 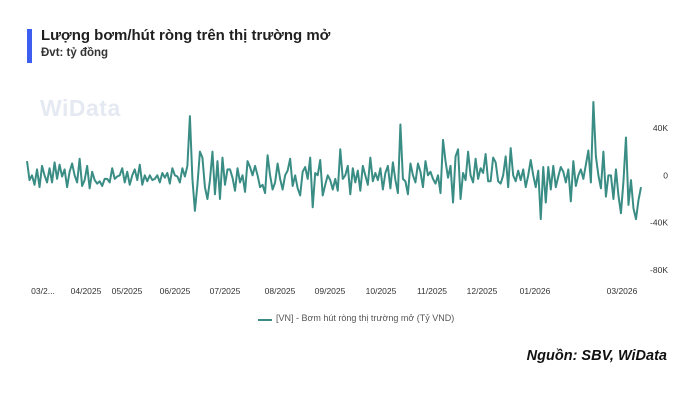 What do you see at coordinates (75, 53) in the screenshot?
I see `unit-subtitle: Đvt: tỷ đồng` at bounding box center [75, 53].